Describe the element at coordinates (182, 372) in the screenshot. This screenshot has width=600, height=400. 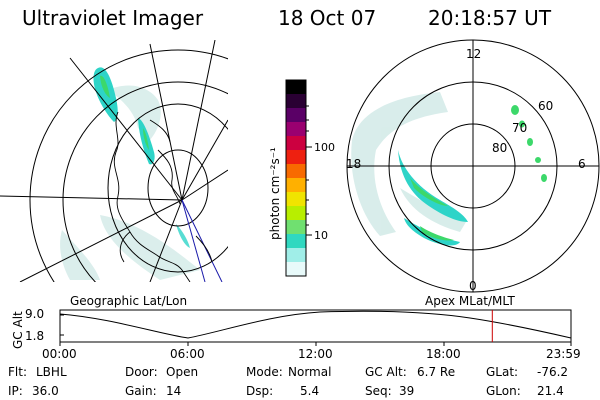
I see `door-value: Open` at that location.